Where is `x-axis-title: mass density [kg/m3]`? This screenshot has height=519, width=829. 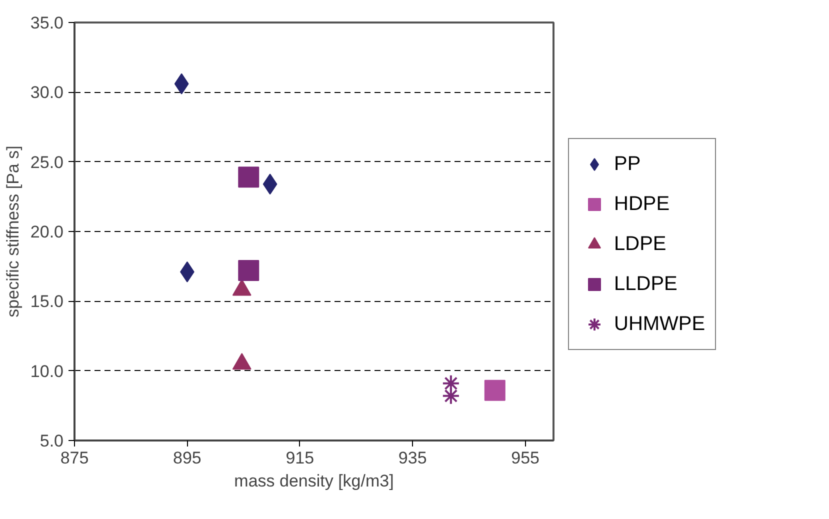
x-axis-title: mass density [kg/m3] is located at coordinates (314, 481).